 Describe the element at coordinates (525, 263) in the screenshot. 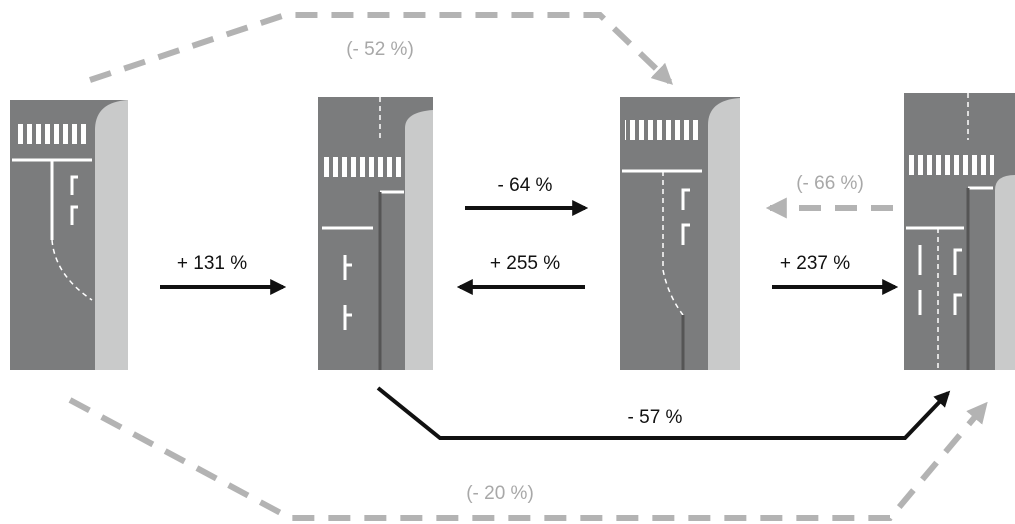

I see `edge-label: + 255 %` at that location.